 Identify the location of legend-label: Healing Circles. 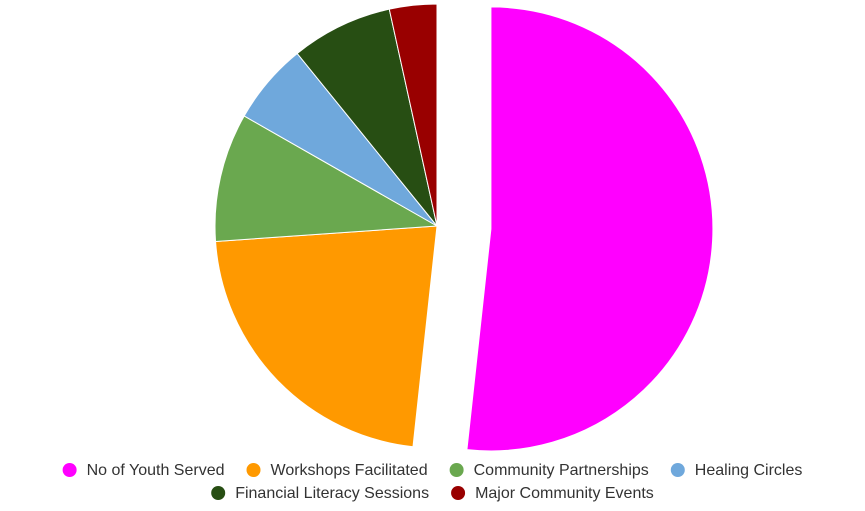
(749, 470).